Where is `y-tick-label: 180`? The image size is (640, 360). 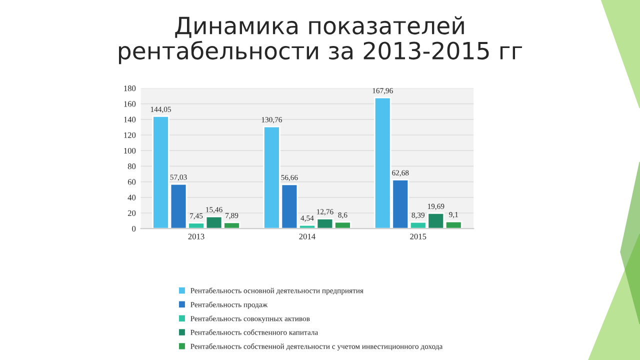 y-tick-label: 180 is located at coordinates (130, 89).